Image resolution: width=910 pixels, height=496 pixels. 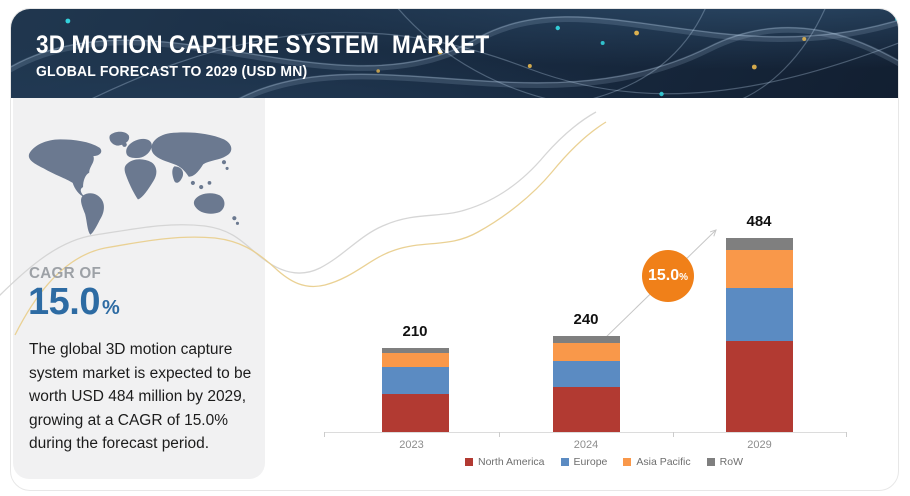 I want to click on x-axis-line, so click(x=585, y=432).